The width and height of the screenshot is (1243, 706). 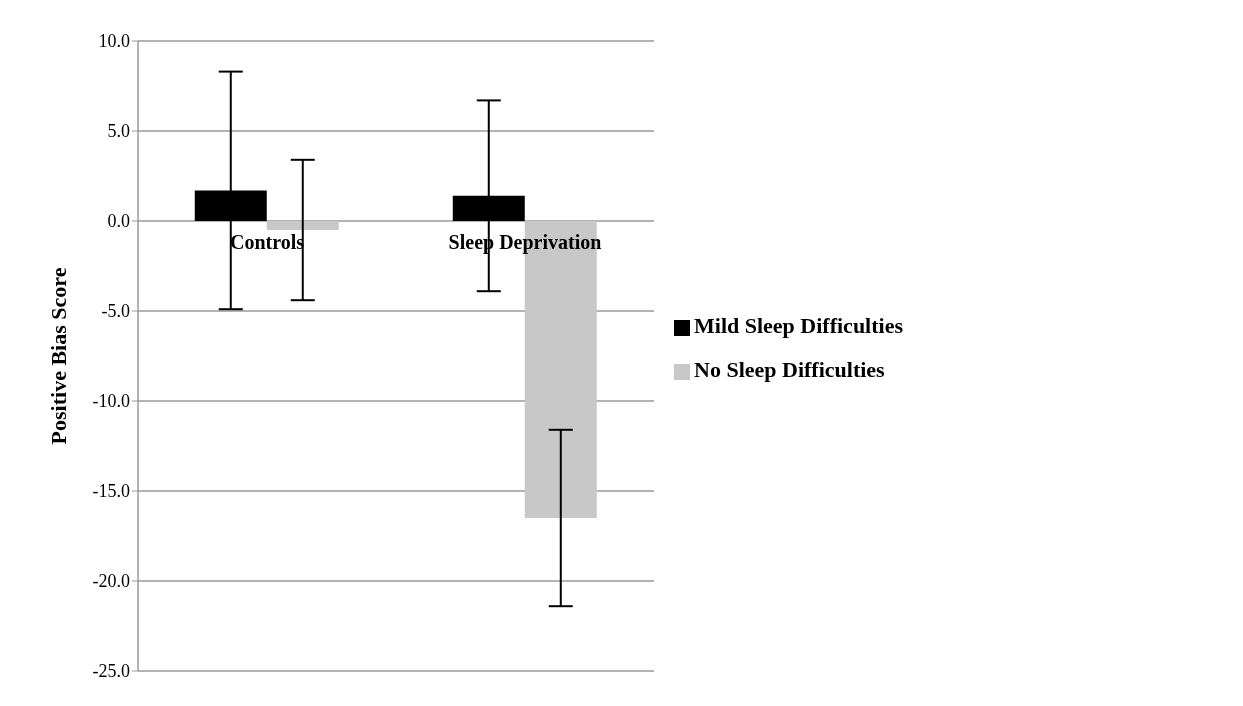 What do you see at coordinates (111, 401) in the screenshot?
I see `y-tick-label: -10.0` at bounding box center [111, 401].